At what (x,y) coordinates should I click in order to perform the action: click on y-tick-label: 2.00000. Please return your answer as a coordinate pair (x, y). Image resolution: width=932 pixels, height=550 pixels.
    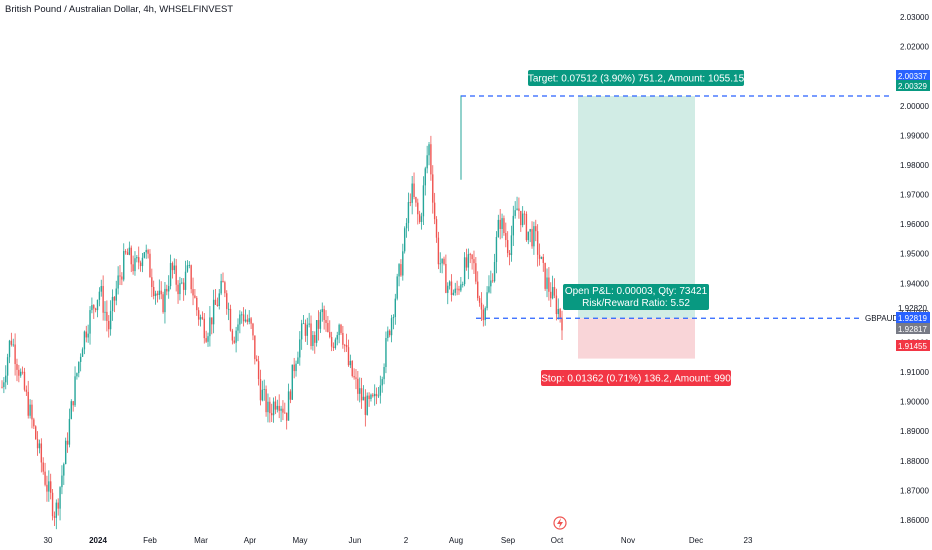
    Looking at the image, I should click on (914, 106).